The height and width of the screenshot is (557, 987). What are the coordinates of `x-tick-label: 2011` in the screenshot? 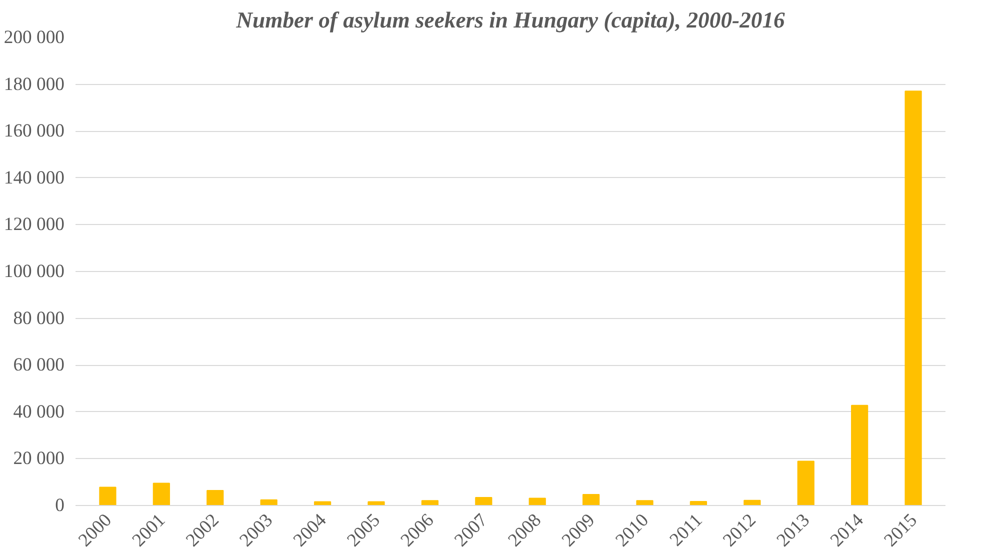 It's located at (686, 530).